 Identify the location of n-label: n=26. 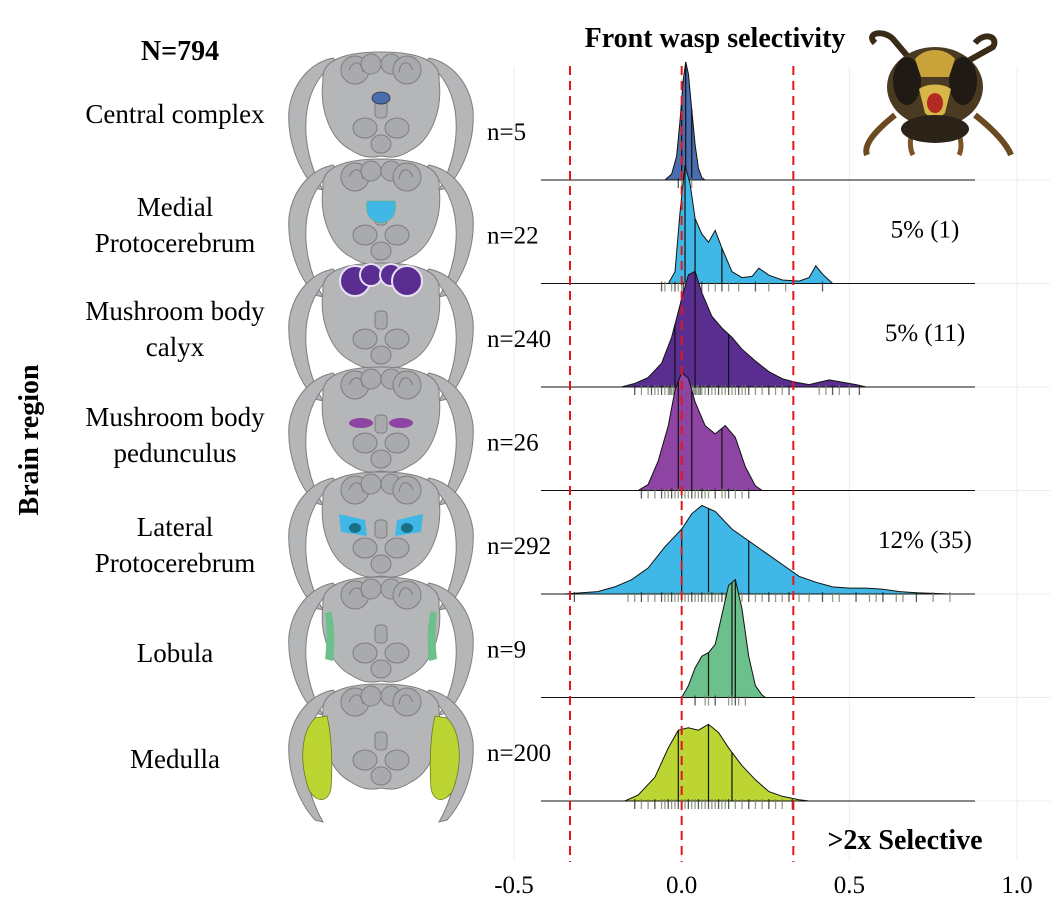
(513, 443).